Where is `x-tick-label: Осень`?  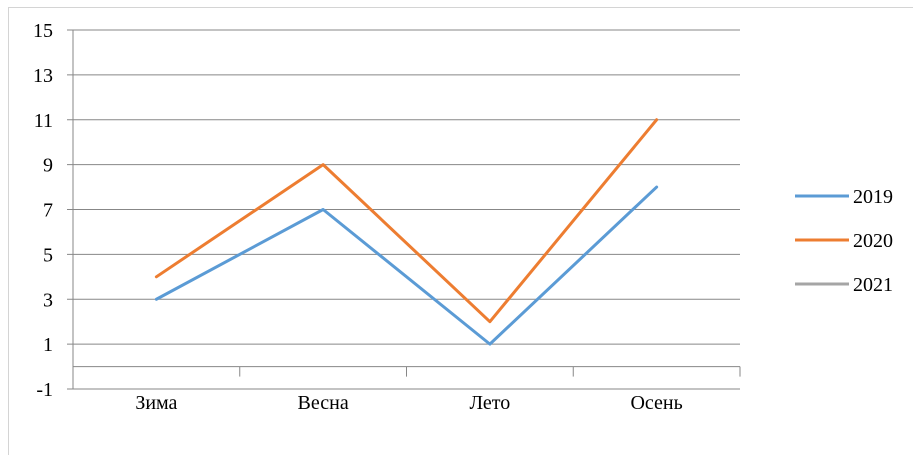
x-tick-label: Осень is located at coordinates (656, 403).